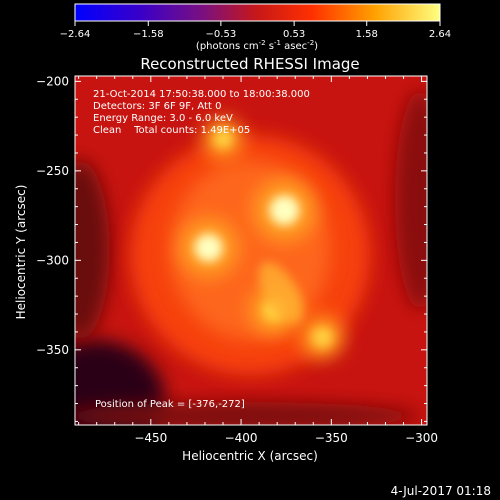 The height and width of the screenshot is (500, 500). I want to click on annotation-energy-range: Energy Range: 3.0 - 6.0 keV, so click(163, 118).